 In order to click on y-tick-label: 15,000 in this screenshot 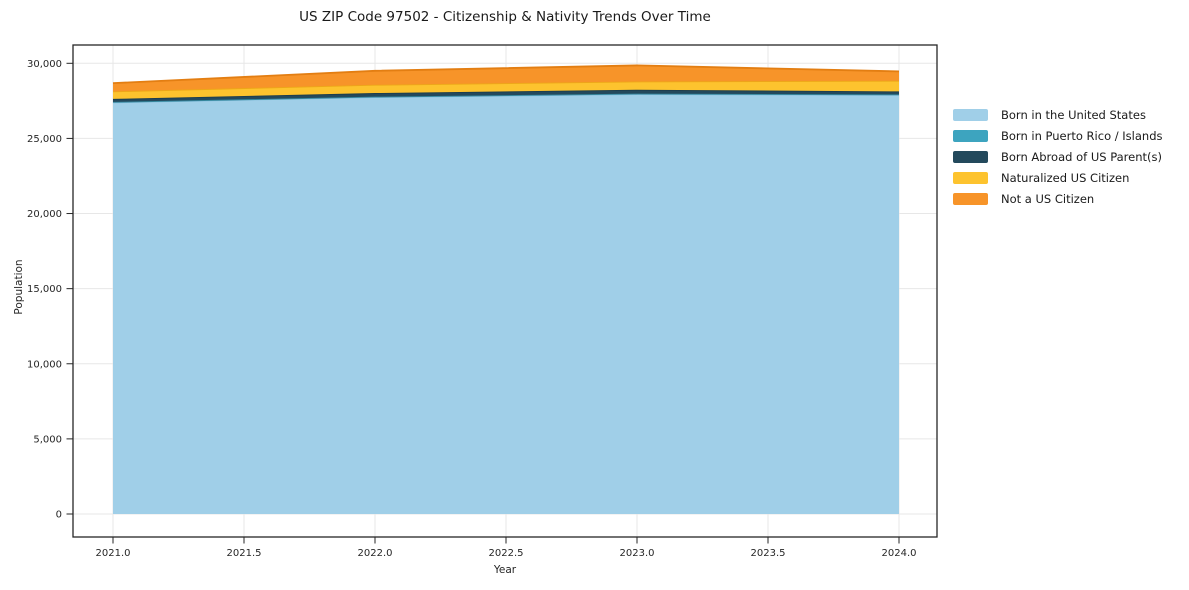, I will do `click(44, 289)`.